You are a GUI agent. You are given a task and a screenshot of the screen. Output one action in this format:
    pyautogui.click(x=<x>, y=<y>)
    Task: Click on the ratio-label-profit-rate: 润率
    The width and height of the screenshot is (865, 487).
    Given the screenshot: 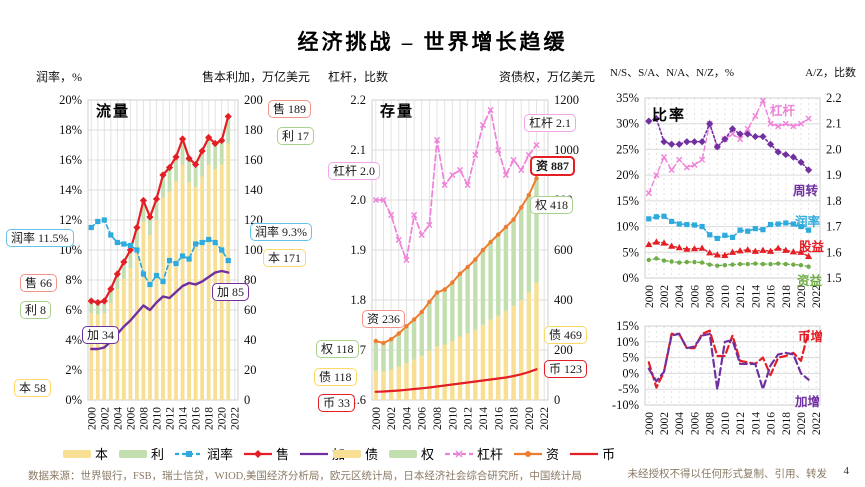 What is the action you would take?
    pyautogui.click(x=808, y=222)
    